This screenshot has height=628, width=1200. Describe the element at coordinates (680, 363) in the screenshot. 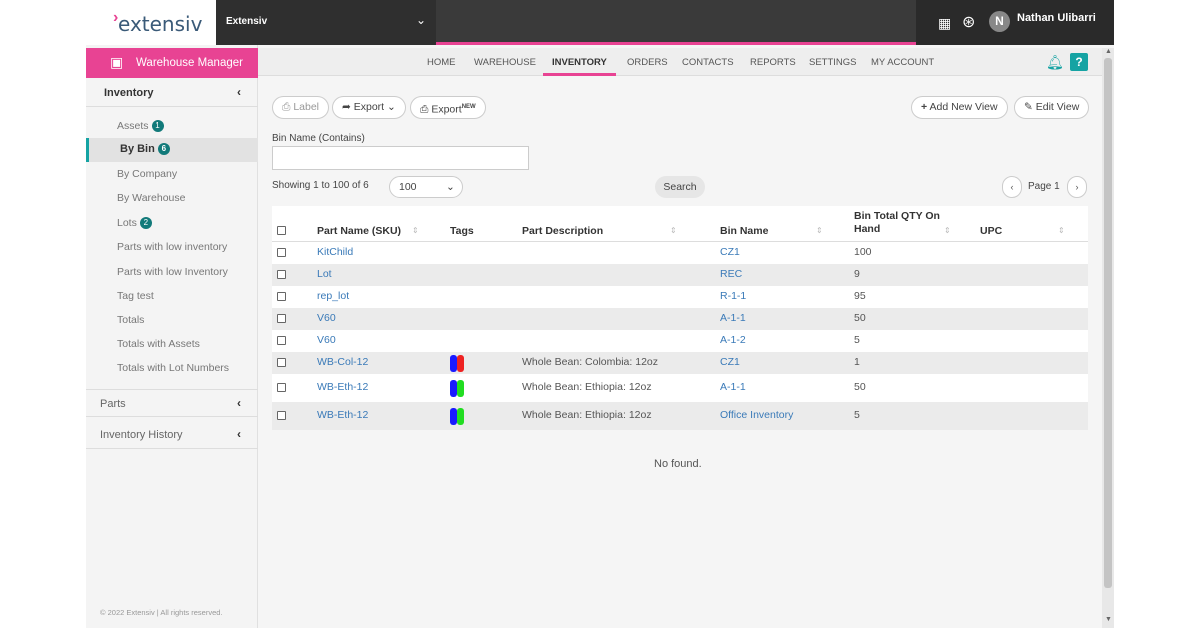

I see `table-row: WB-Col-12 Whole Bean: Colombia: 12oz CZ1 1` at that location.